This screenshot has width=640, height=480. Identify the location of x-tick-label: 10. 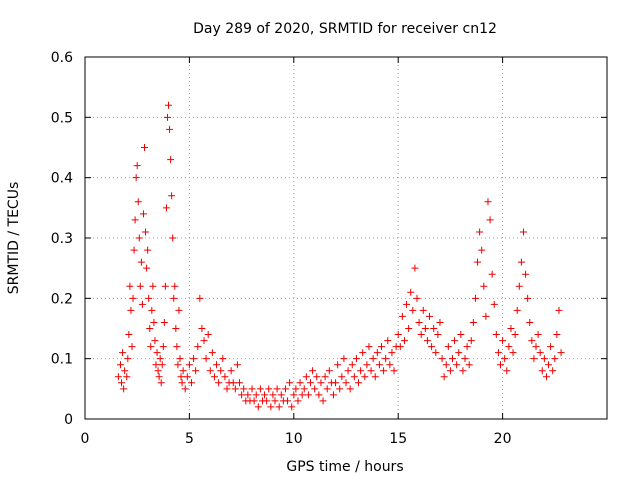
(294, 439).